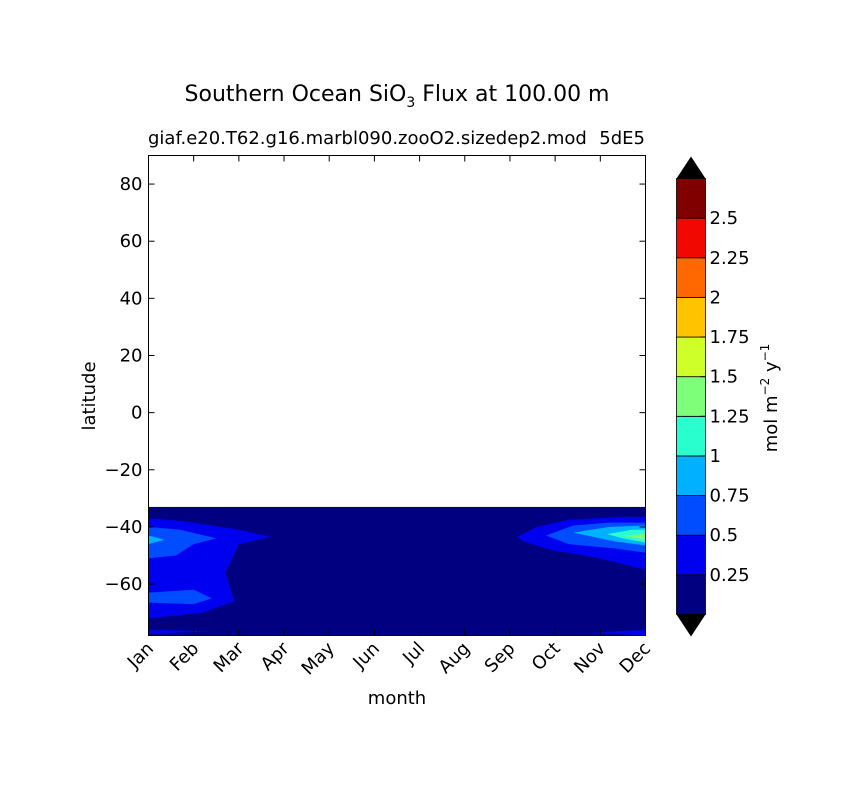 This screenshot has height=788, width=863. I want to click on colorbar-extend-over, so click(691, 167).